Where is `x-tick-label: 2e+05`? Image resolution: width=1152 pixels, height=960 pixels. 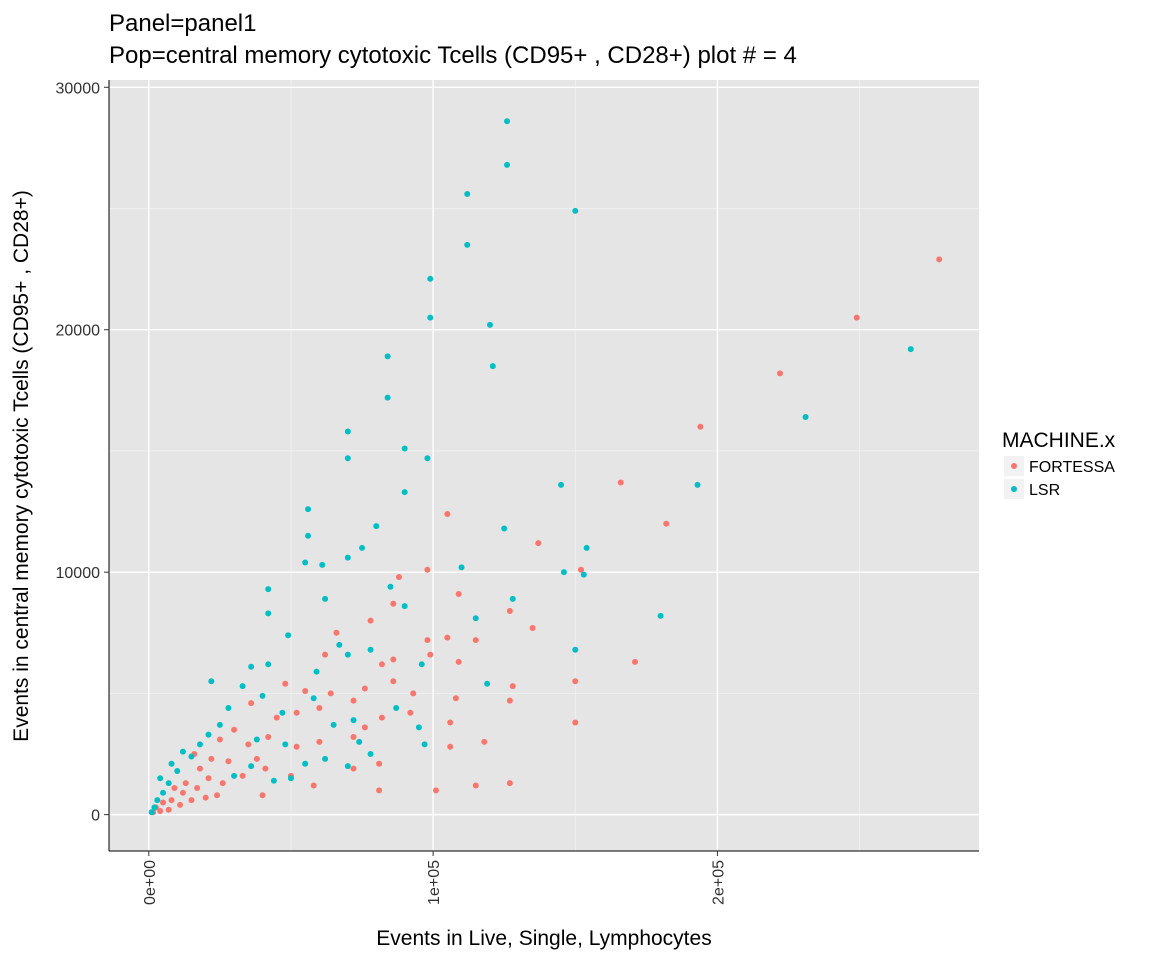
x-tick-label: 2e+05 is located at coordinates (718, 882).